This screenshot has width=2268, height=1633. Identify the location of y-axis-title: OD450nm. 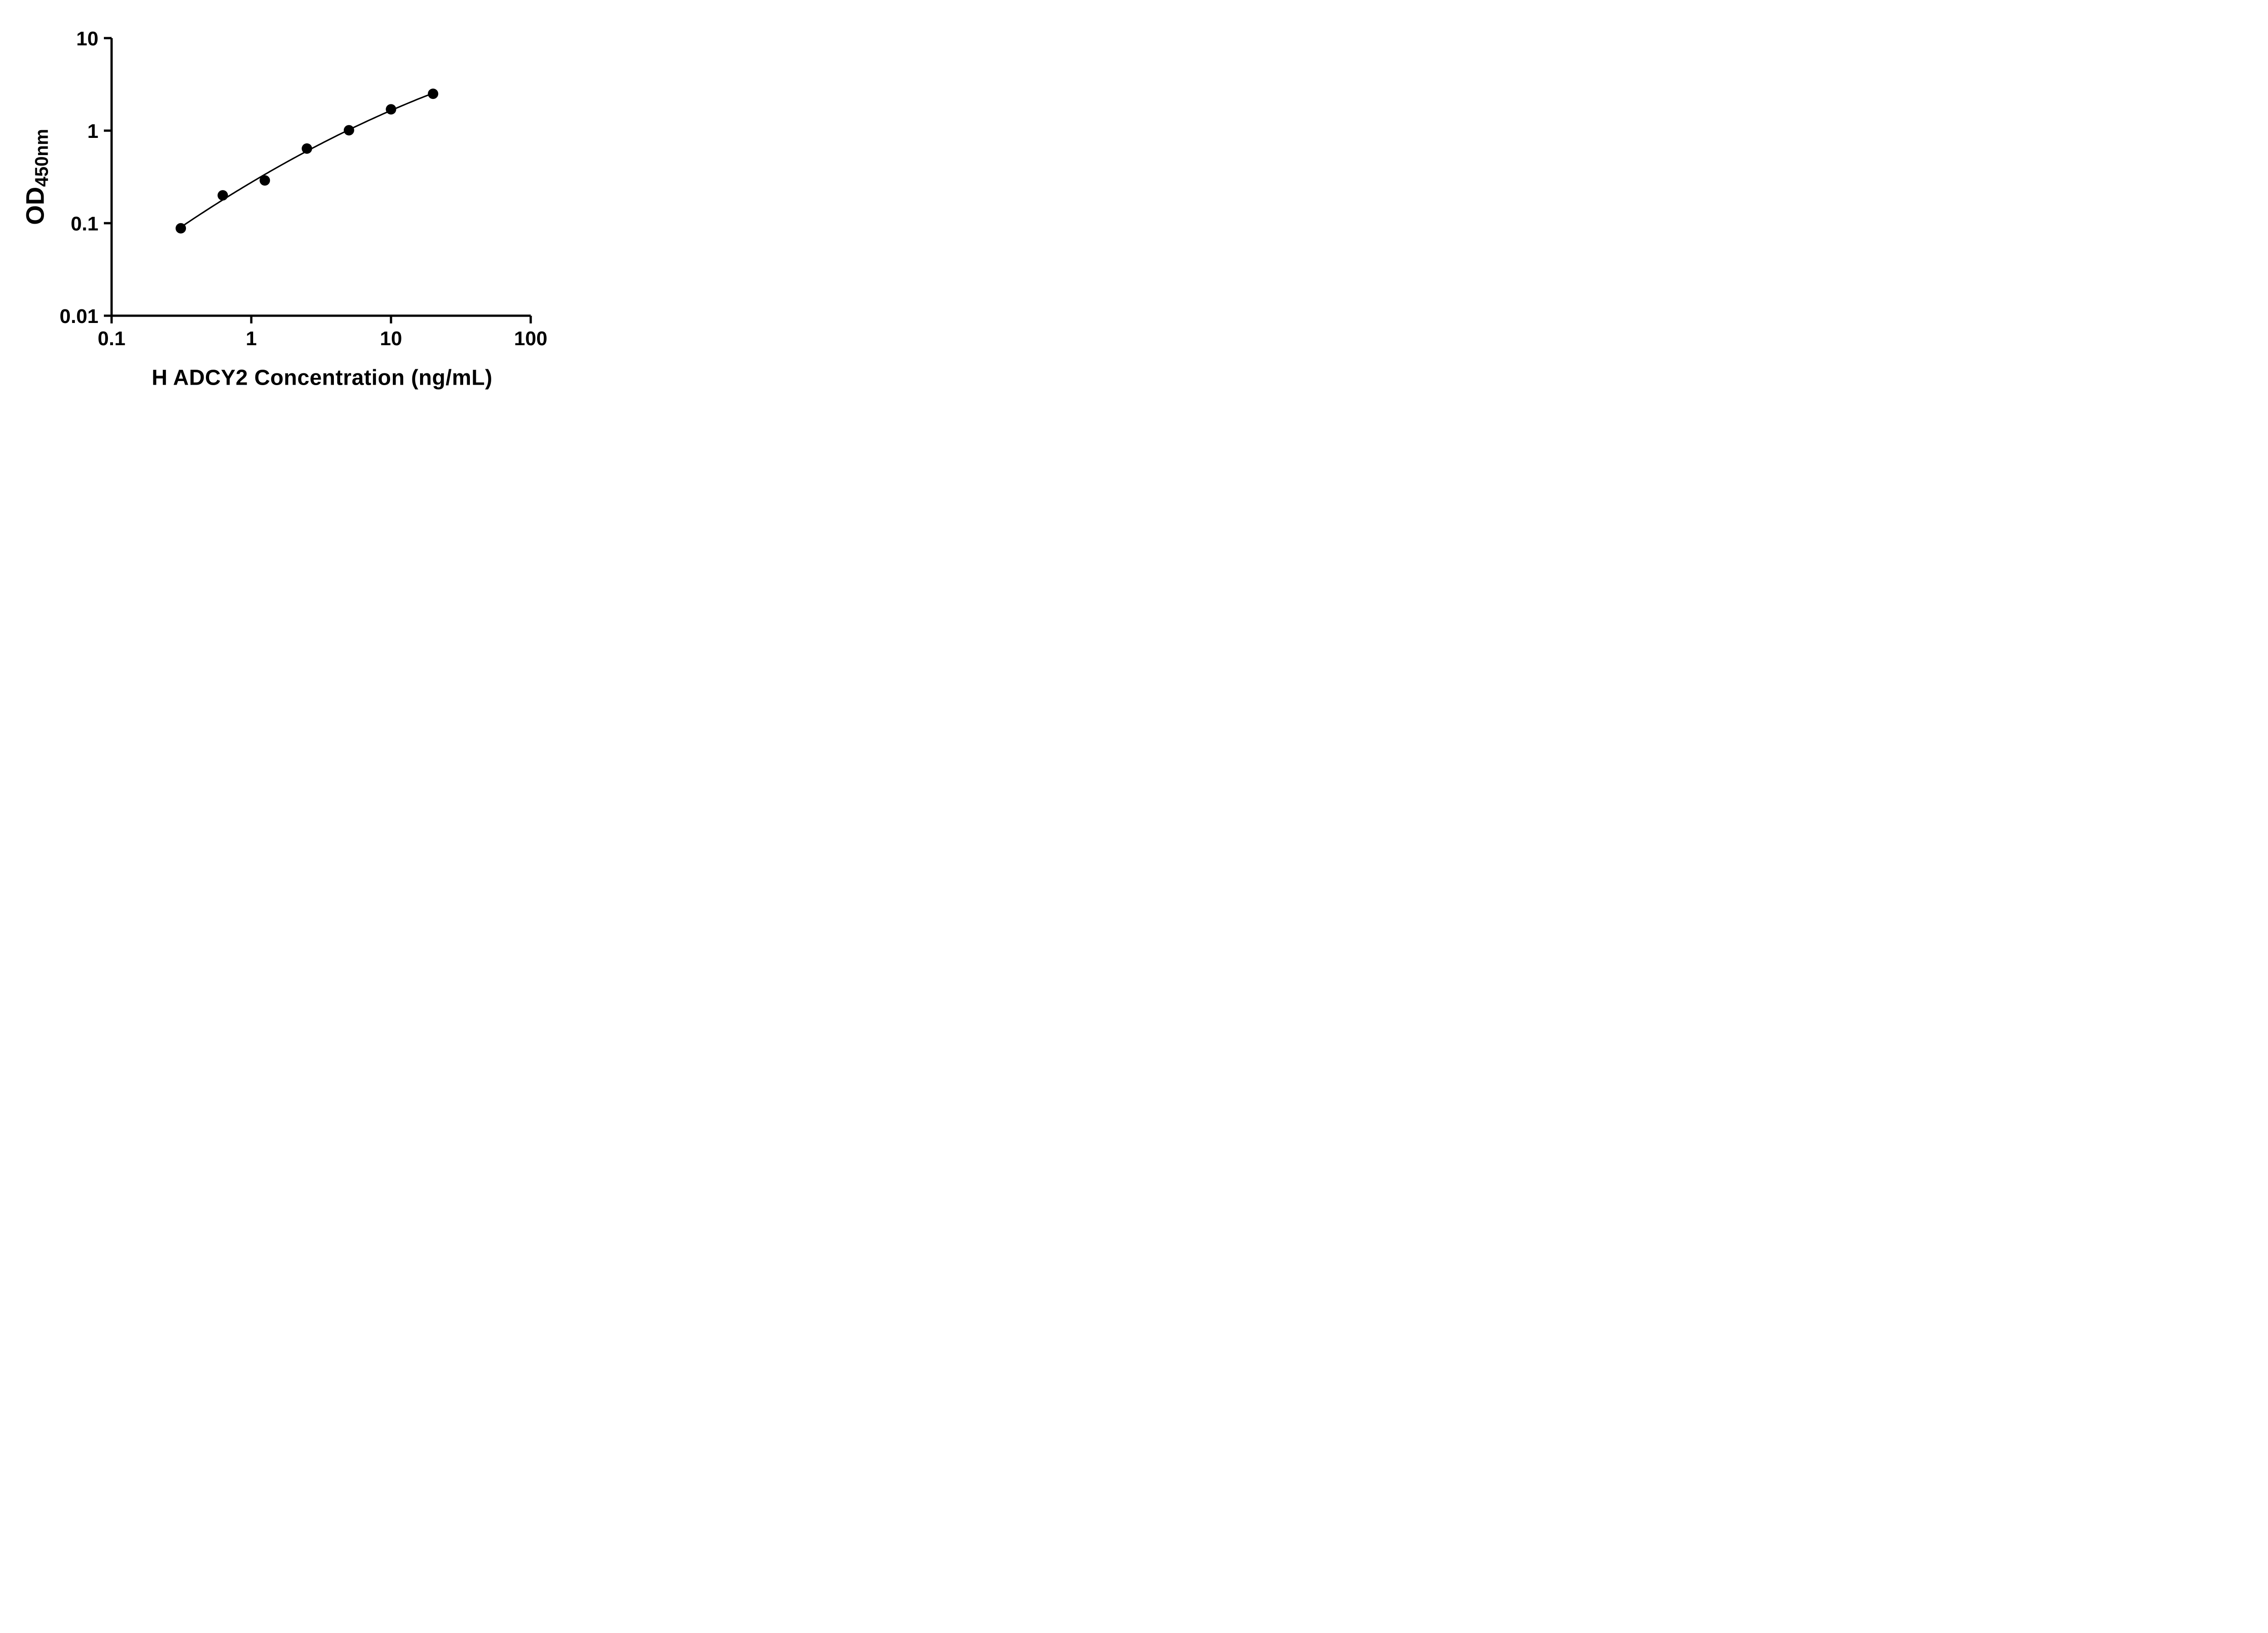
(37, 177).